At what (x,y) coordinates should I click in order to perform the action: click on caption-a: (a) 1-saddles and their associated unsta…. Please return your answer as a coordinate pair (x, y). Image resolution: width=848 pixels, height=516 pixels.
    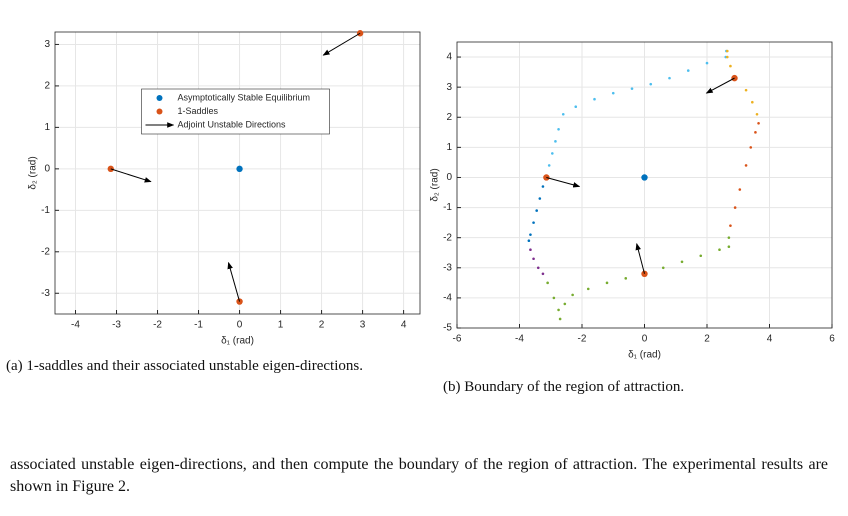
    Looking at the image, I should click on (184, 366).